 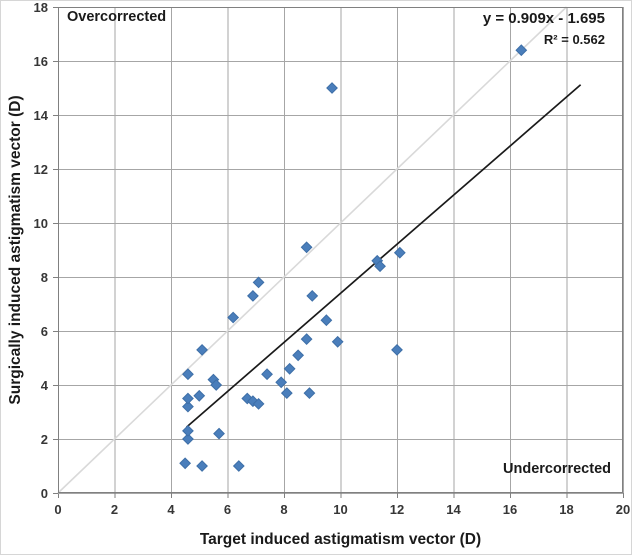 What do you see at coordinates (41, 223) in the screenshot?
I see `y-tick-label: 10` at bounding box center [41, 223].